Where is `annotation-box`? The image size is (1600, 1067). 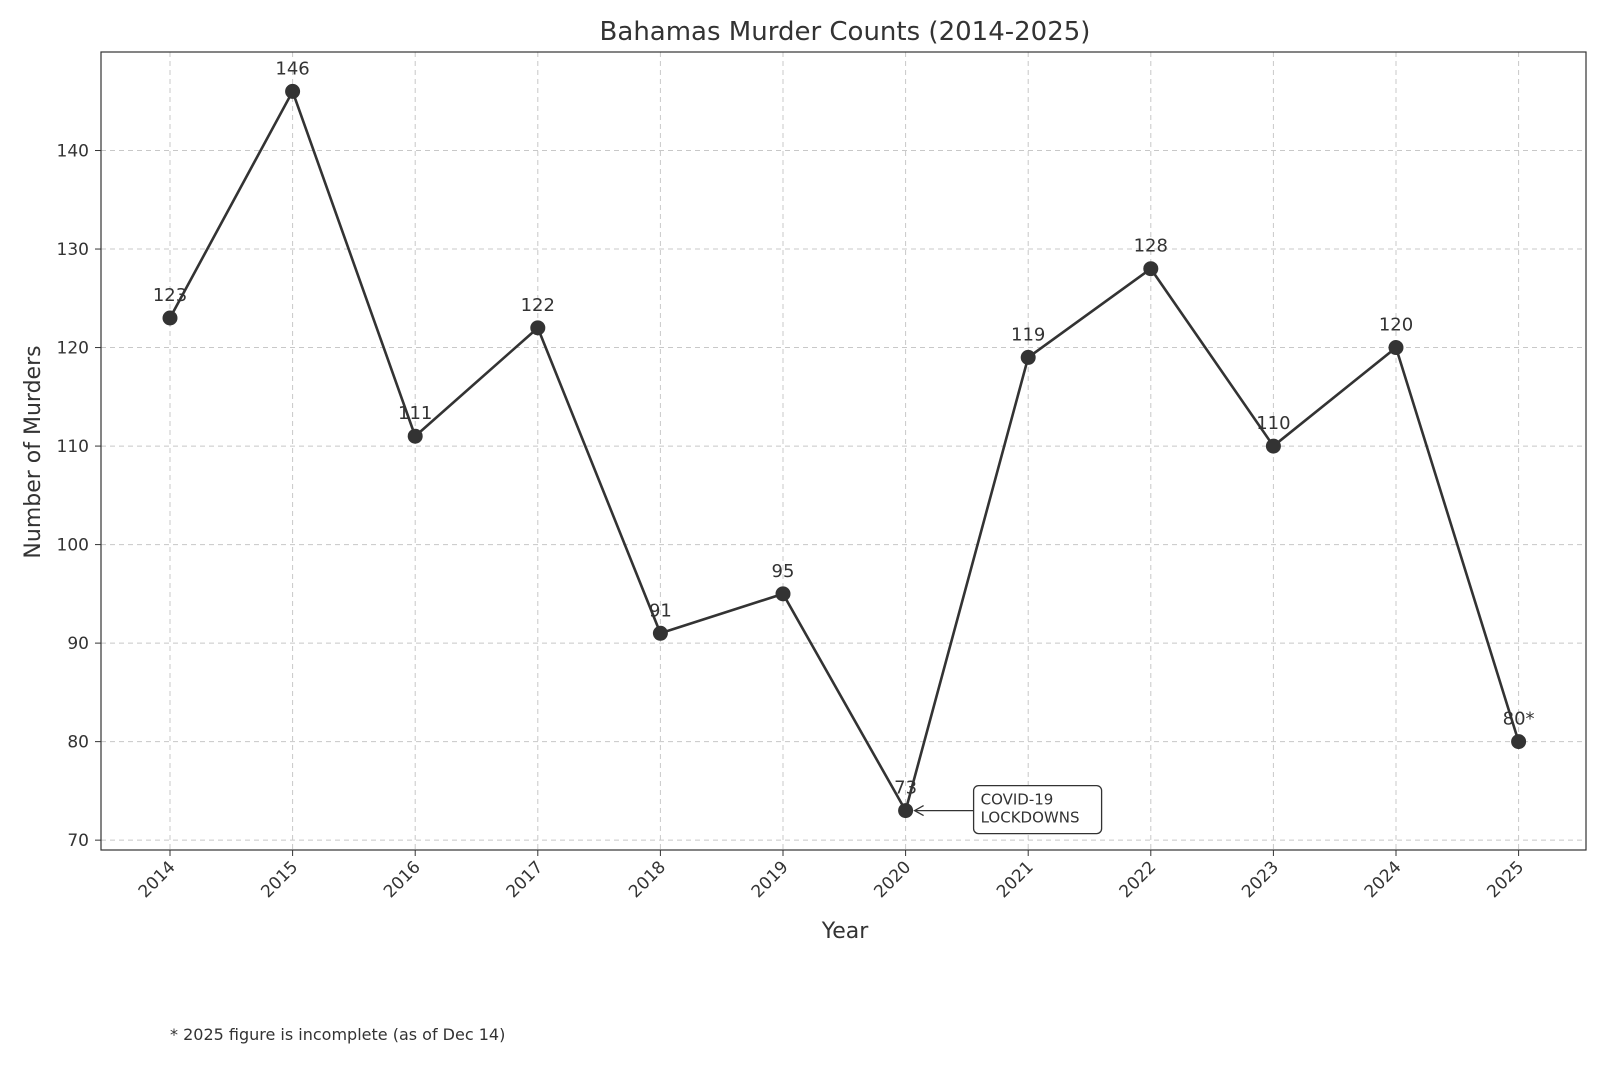
annotation-box is located at coordinates (1037, 809).